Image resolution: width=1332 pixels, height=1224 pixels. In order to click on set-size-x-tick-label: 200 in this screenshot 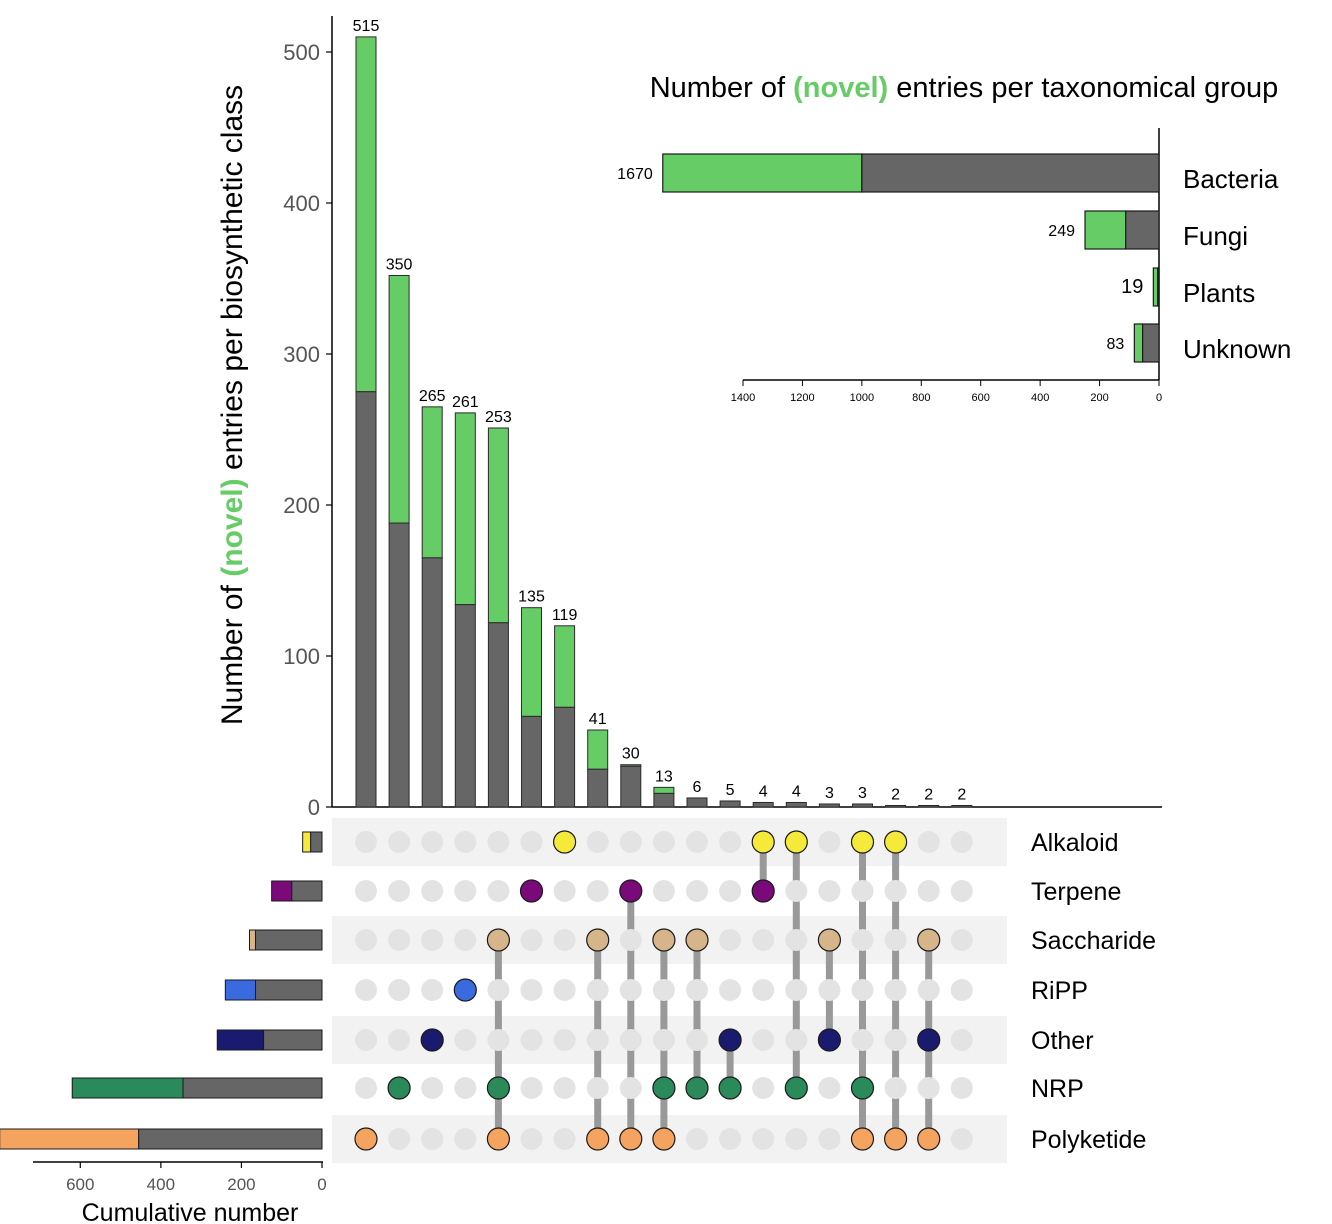, I will do `click(241, 1184)`.